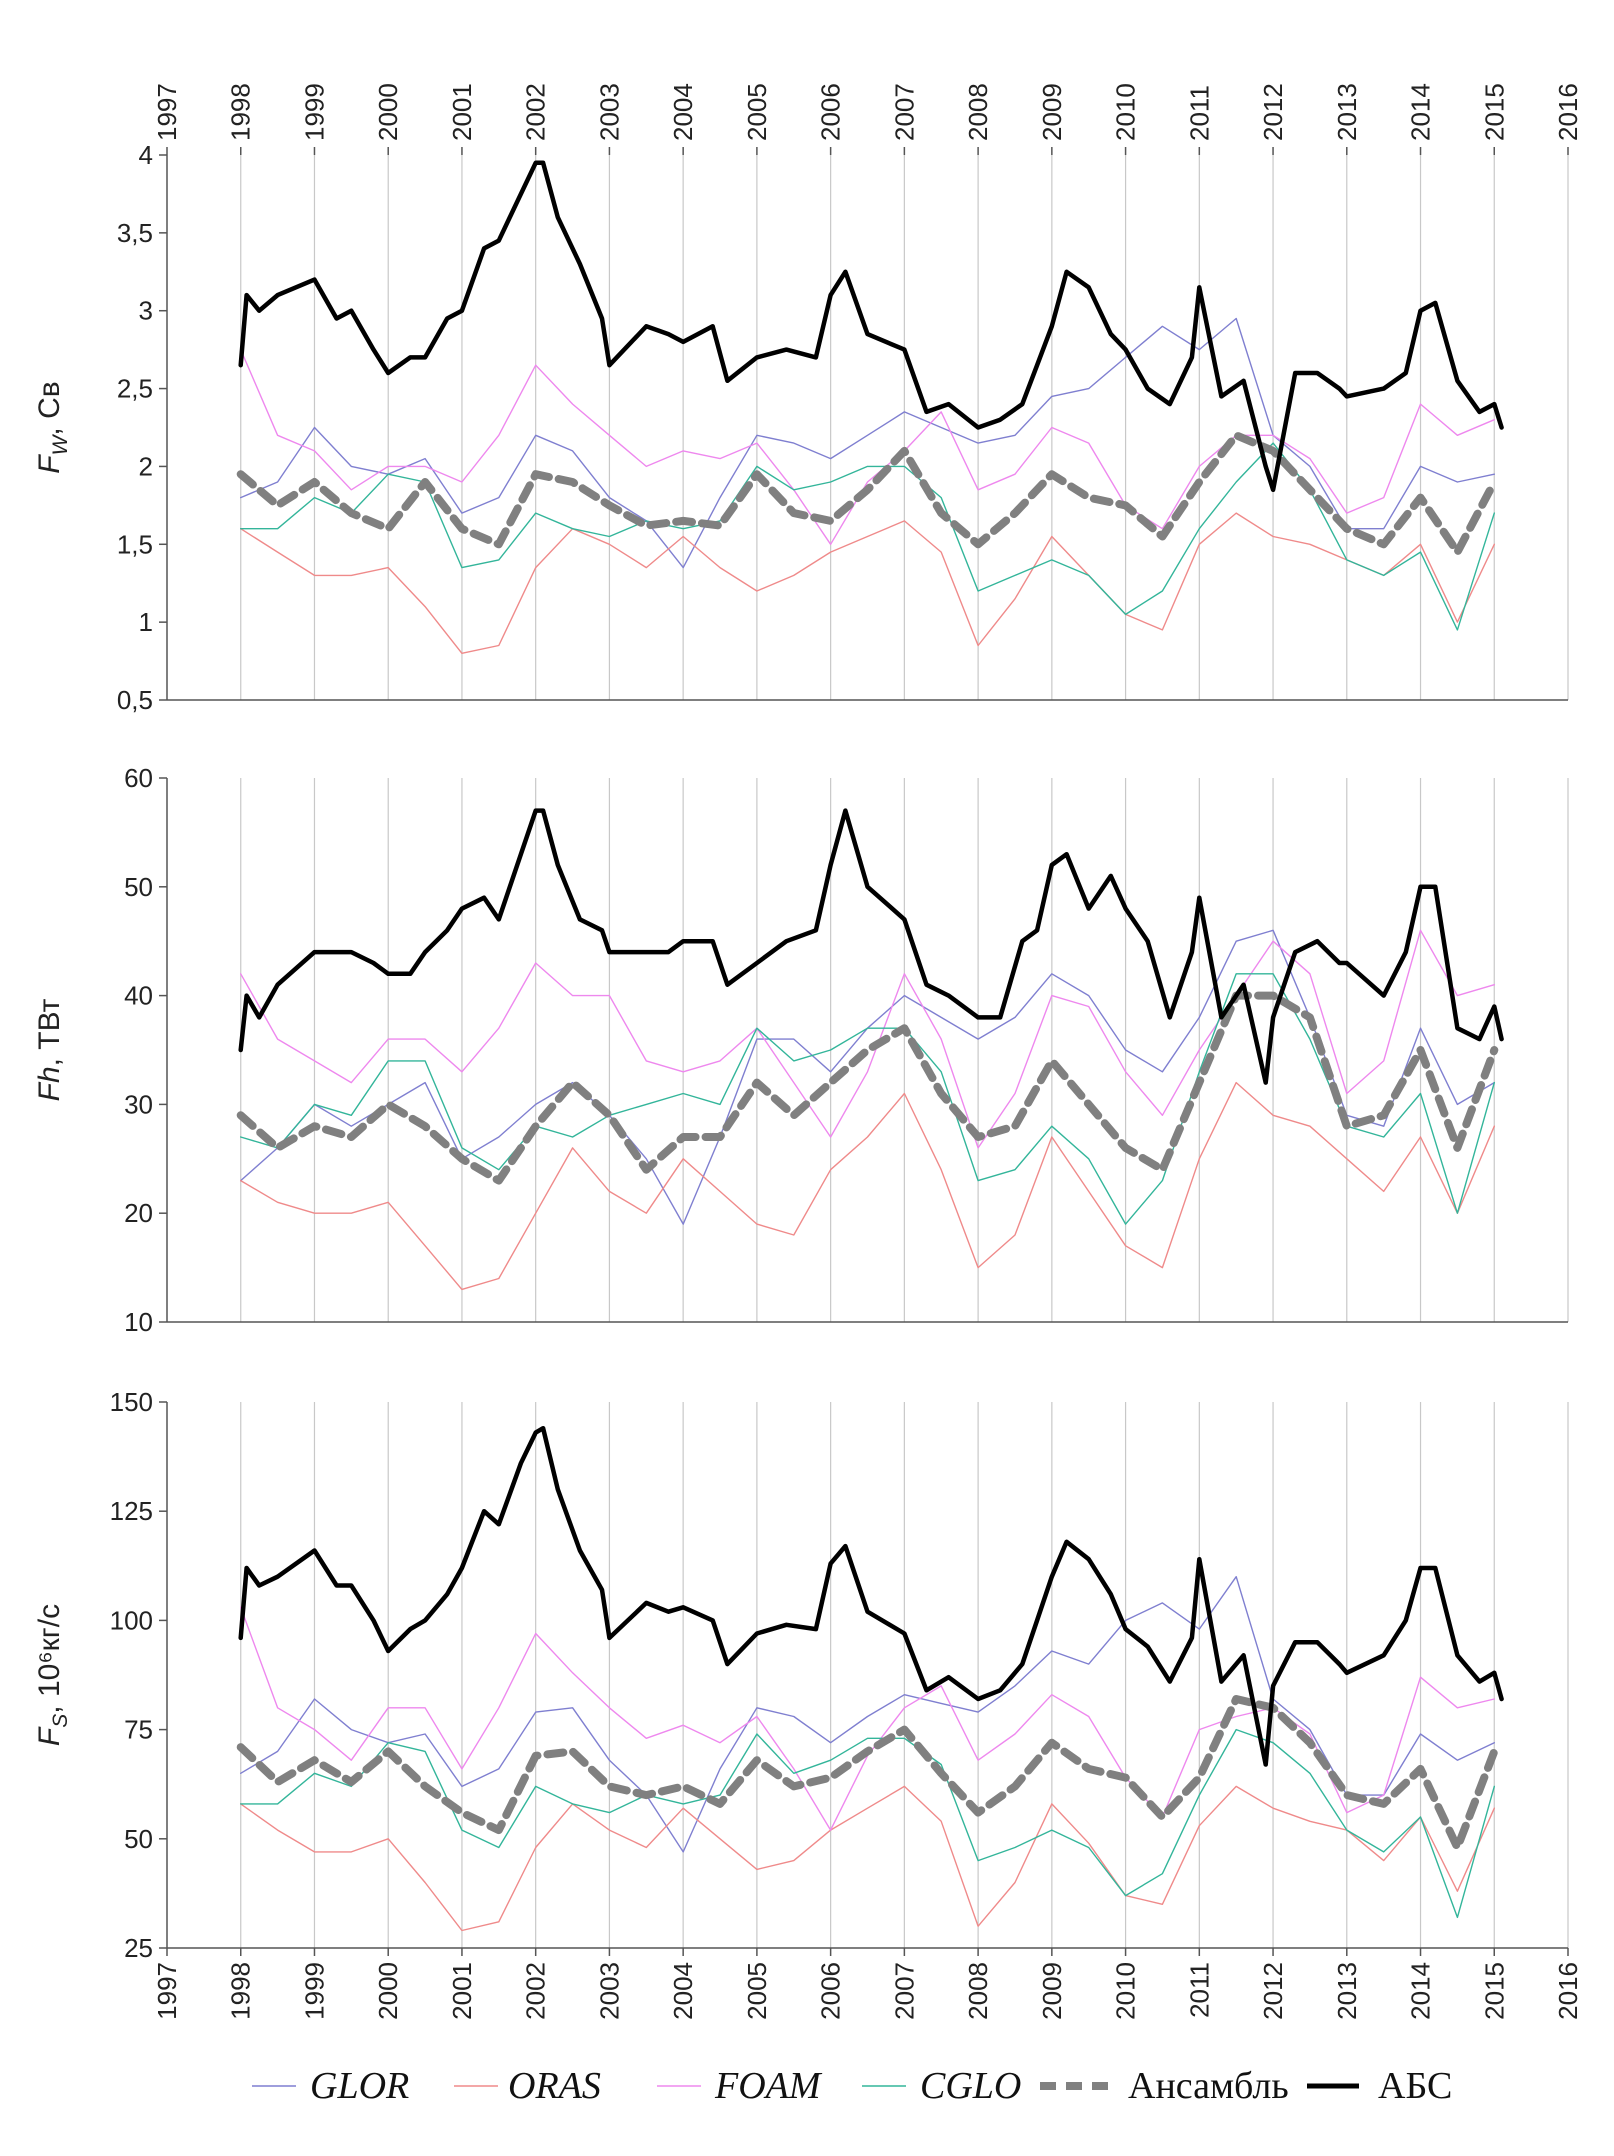 This screenshot has height=2156, width=1614. What do you see at coordinates (138, 1948) in the screenshot?
I see `y-tick-label: 25` at bounding box center [138, 1948].